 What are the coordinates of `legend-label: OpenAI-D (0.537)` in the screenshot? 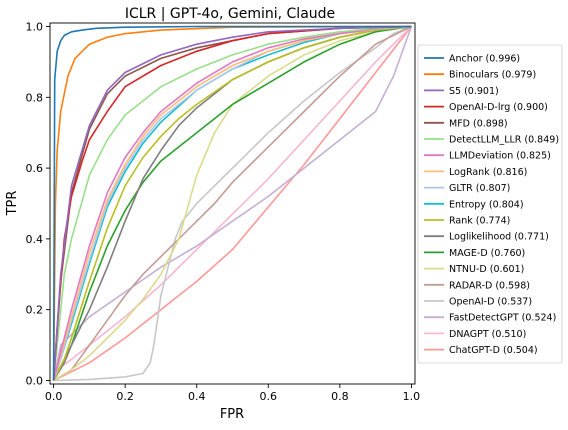 It's located at (490, 302).